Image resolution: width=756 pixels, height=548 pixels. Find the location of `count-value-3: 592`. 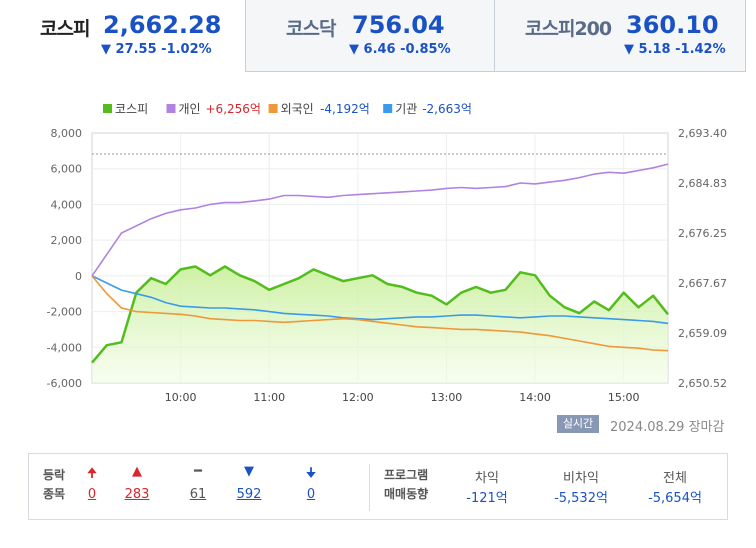

count-value-3: 592 is located at coordinates (249, 494).